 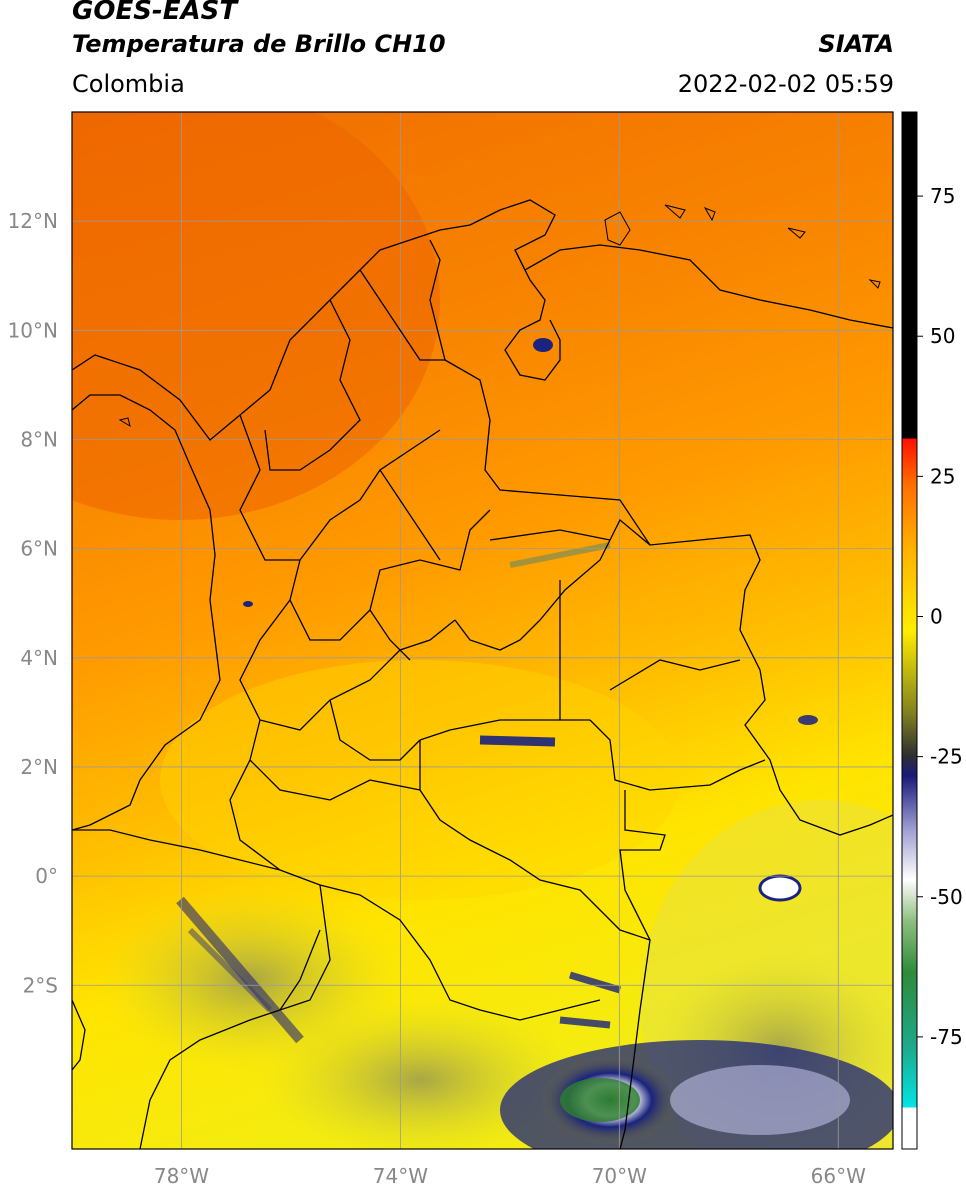 I want to click on agency-label: SIATA, so click(x=856, y=44).